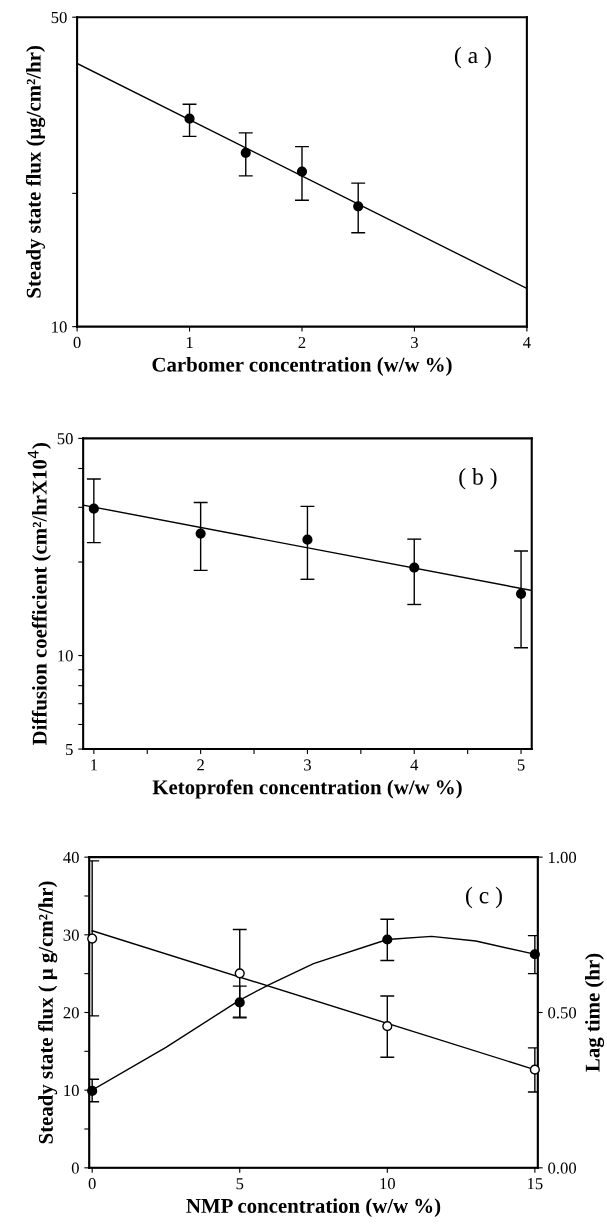  I want to click on y2-tick-label: 0.00, so click(562, 1168).